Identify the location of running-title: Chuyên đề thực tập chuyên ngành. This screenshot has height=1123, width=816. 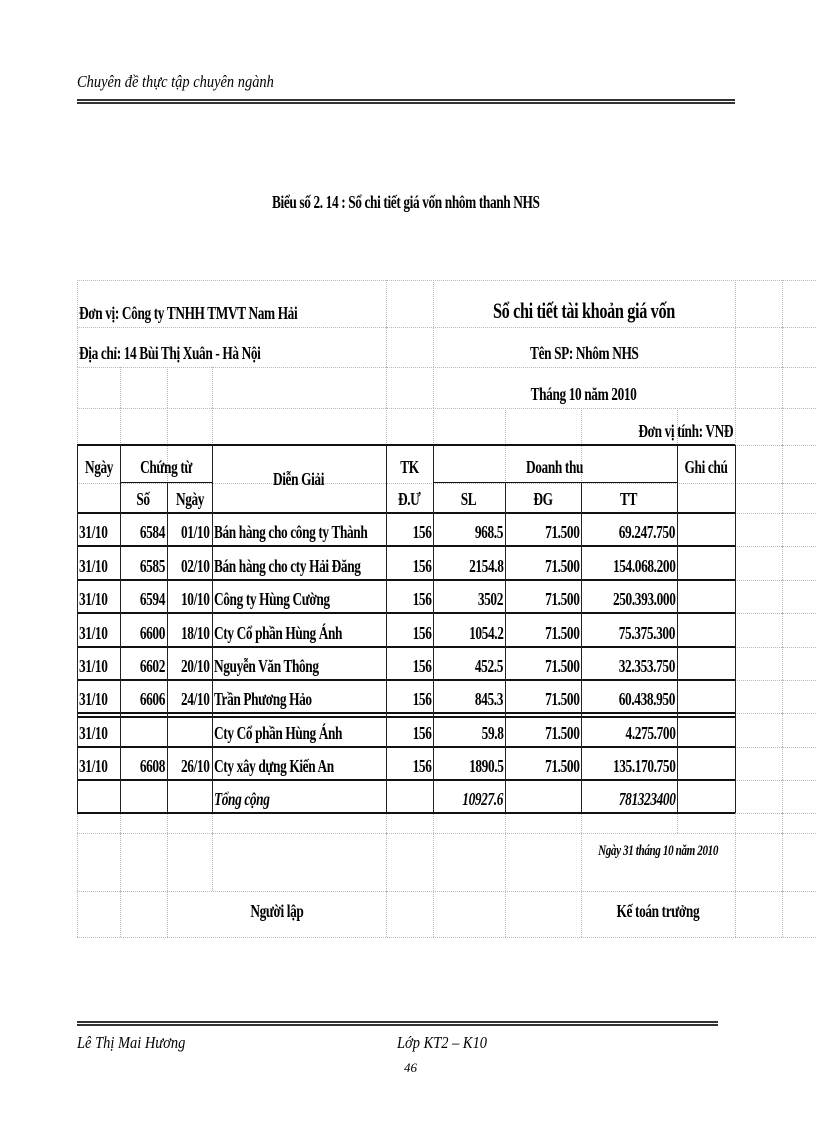
(175, 81).